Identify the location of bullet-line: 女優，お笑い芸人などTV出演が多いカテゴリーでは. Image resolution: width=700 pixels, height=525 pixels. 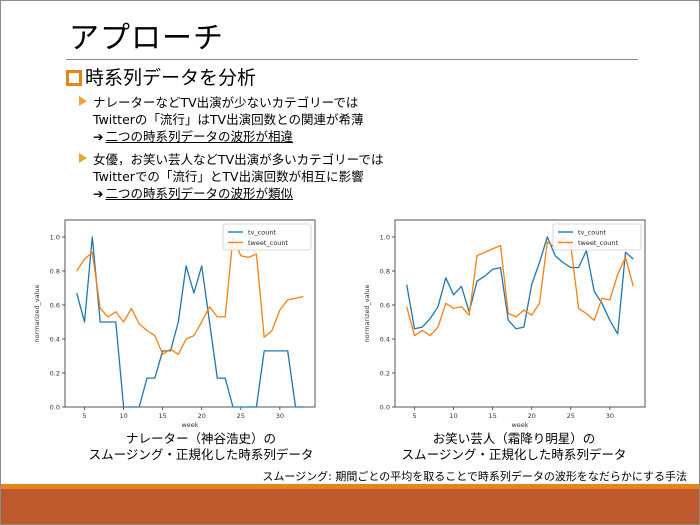
(238, 159).